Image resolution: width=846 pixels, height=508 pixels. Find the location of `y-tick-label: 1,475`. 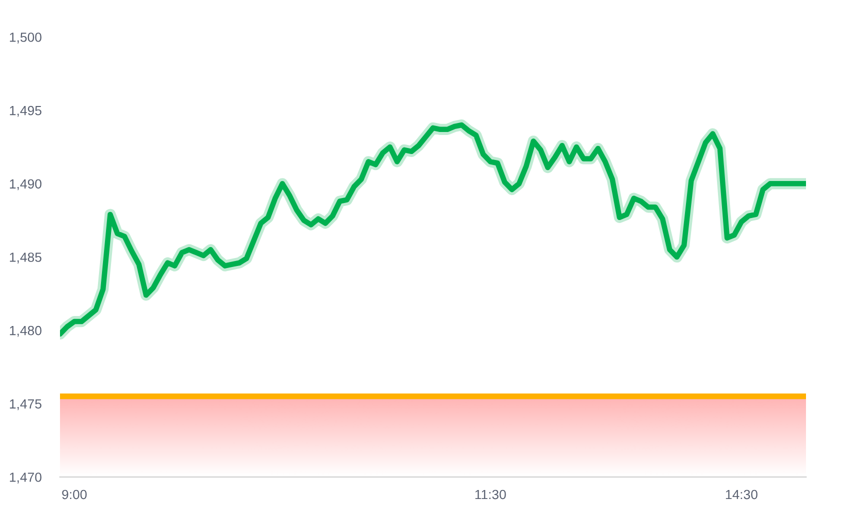

y-tick-label: 1,475 is located at coordinates (26, 404).